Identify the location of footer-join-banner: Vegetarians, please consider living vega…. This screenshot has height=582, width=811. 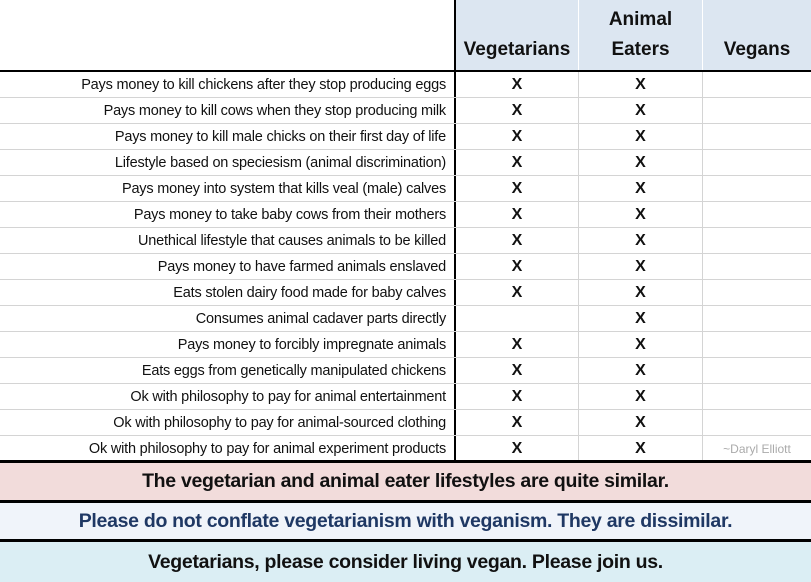
(405, 560).